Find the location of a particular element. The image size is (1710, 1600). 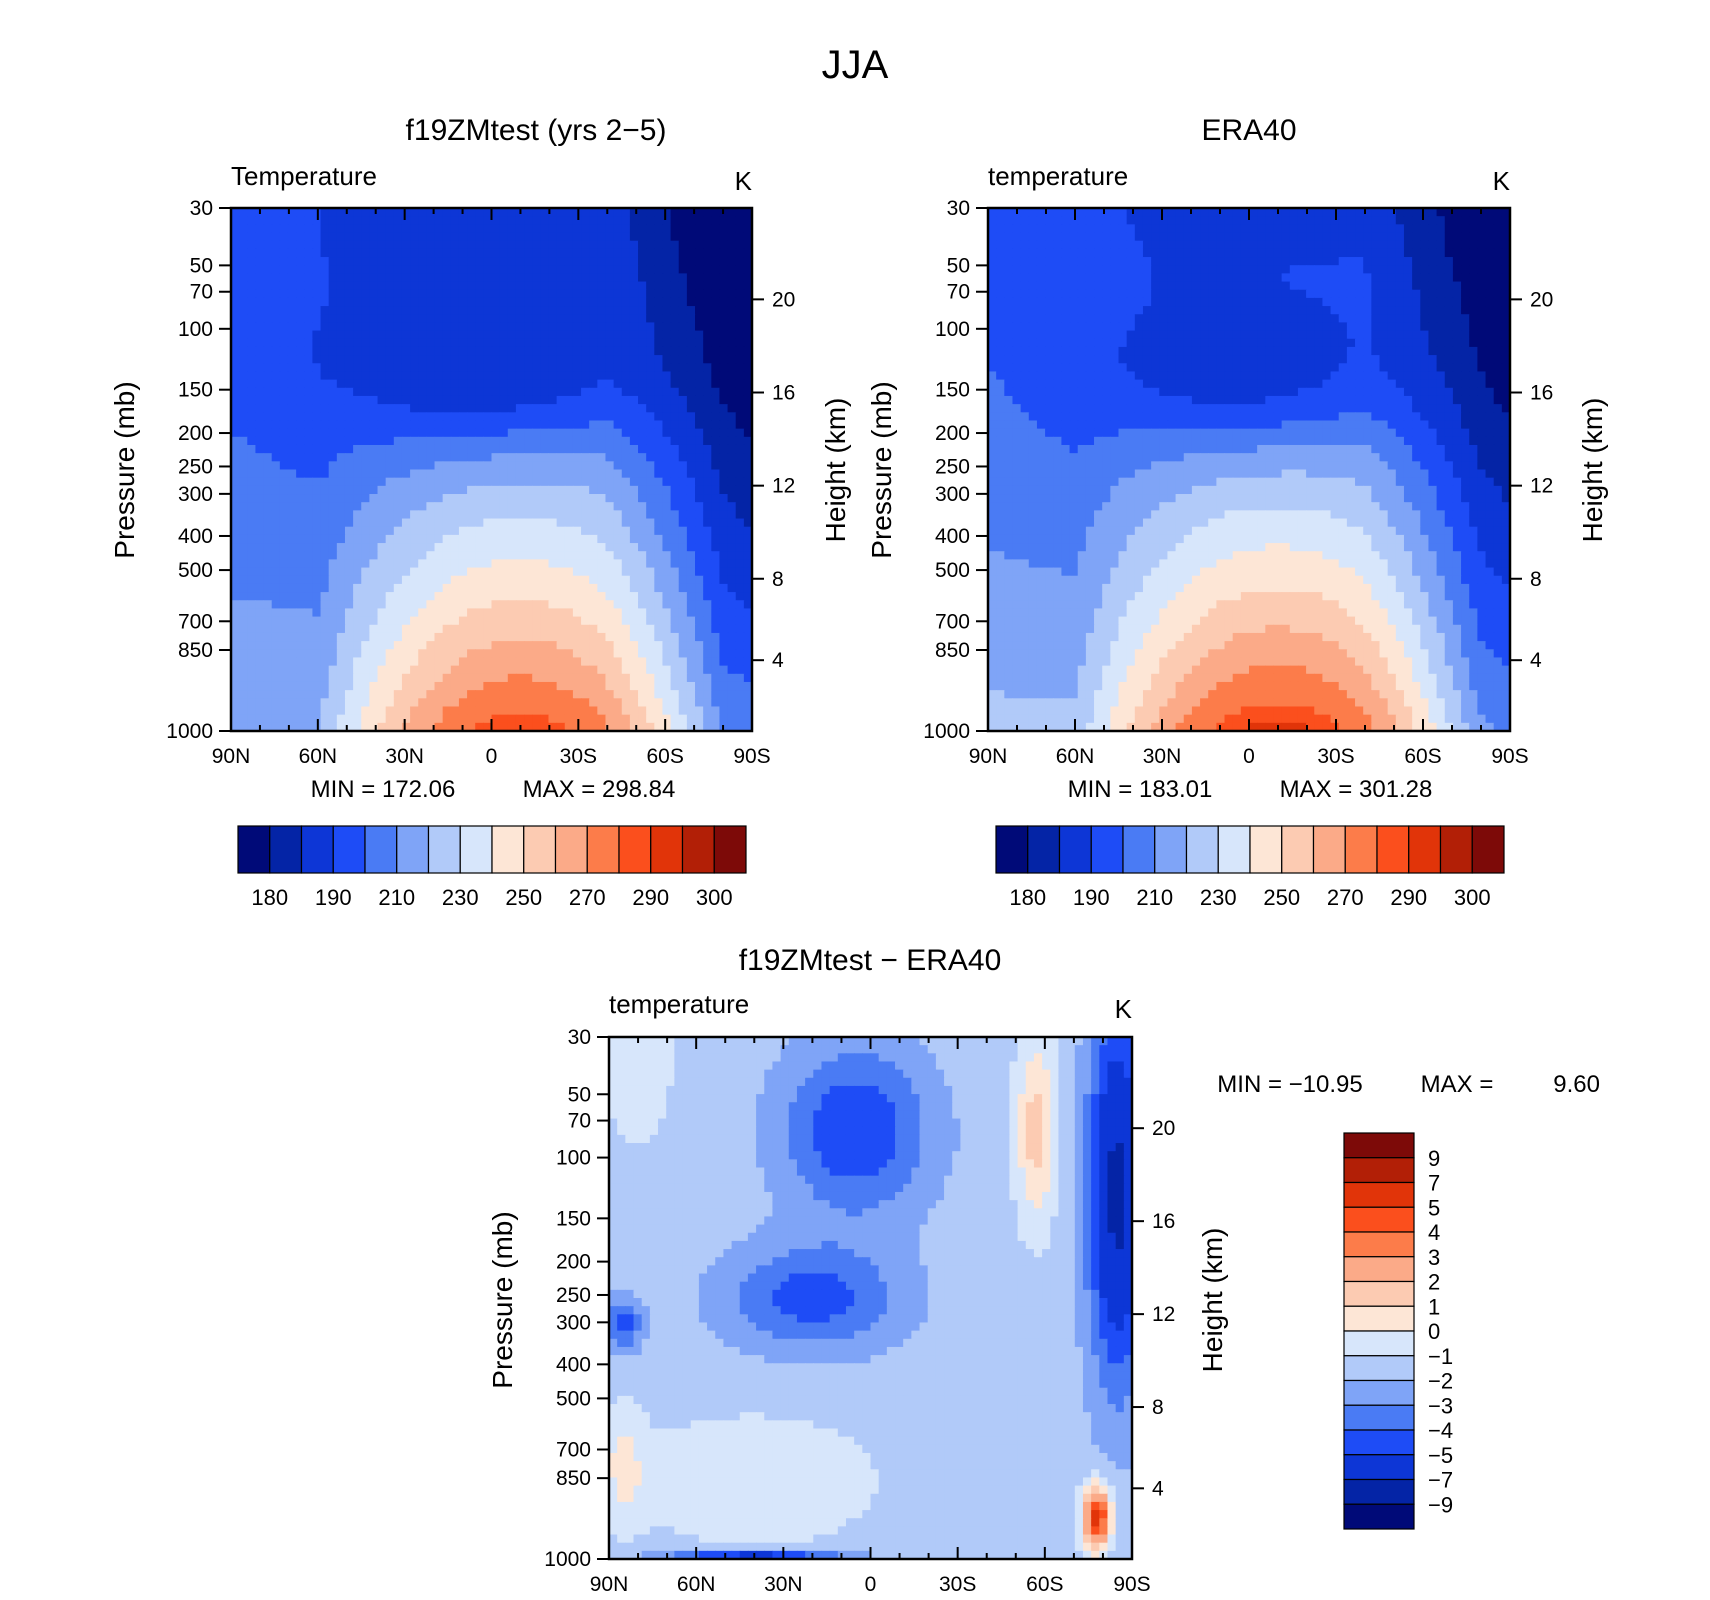

y-axis-label: Pressure (mb) is located at coordinates (124, 469).